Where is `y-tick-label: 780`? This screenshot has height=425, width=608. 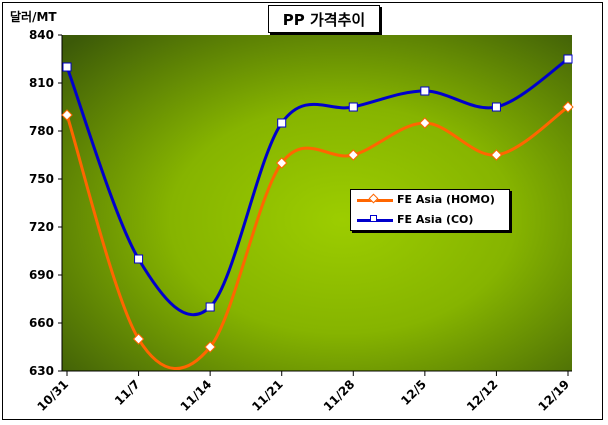
y-tick-label: 780 is located at coordinates (41, 131).